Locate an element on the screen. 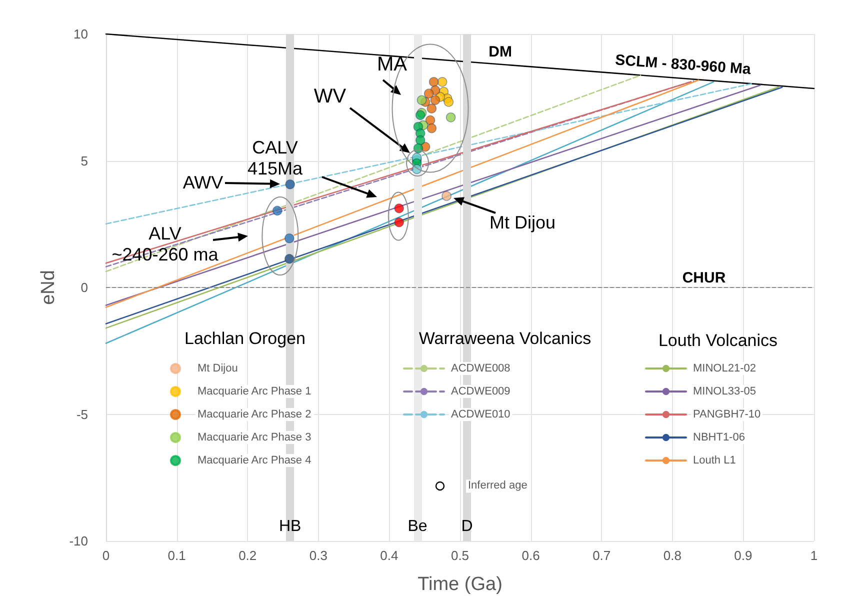  x-tick-label: 0.9 is located at coordinates (743, 555).